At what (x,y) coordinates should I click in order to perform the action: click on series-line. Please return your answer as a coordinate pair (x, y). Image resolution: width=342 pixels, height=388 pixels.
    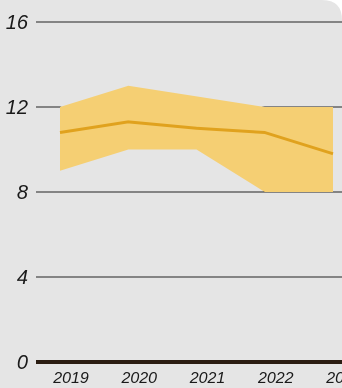
    Looking at the image, I should click on (196, 138).